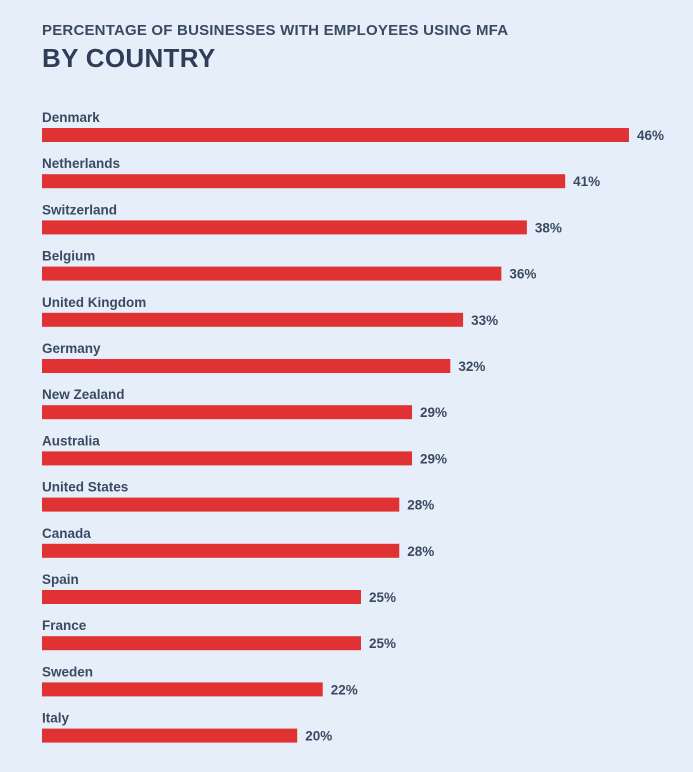 The height and width of the screenshot is (772, 693). I want to click on value-label: 20%, so click(318, 736).